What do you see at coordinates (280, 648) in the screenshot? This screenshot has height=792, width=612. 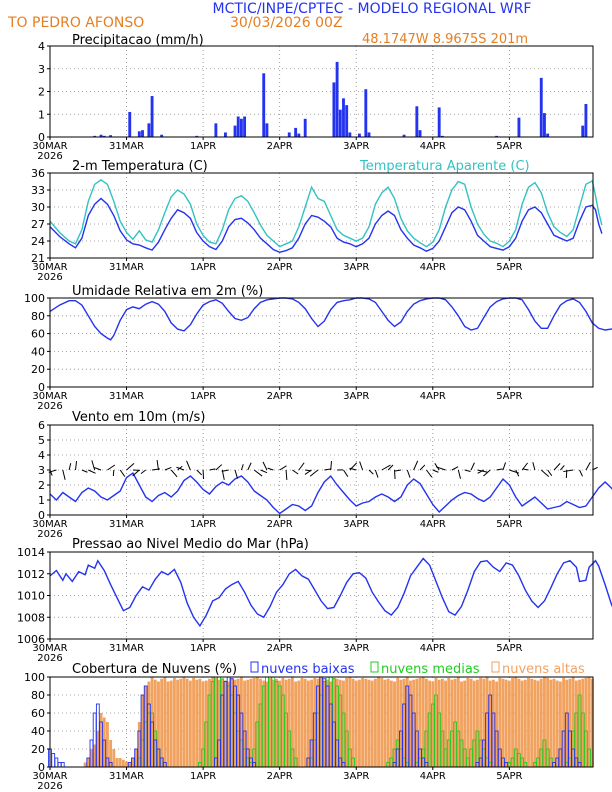 I see `pres-xtick-label: 2APR` at bounding box center [280, 648].